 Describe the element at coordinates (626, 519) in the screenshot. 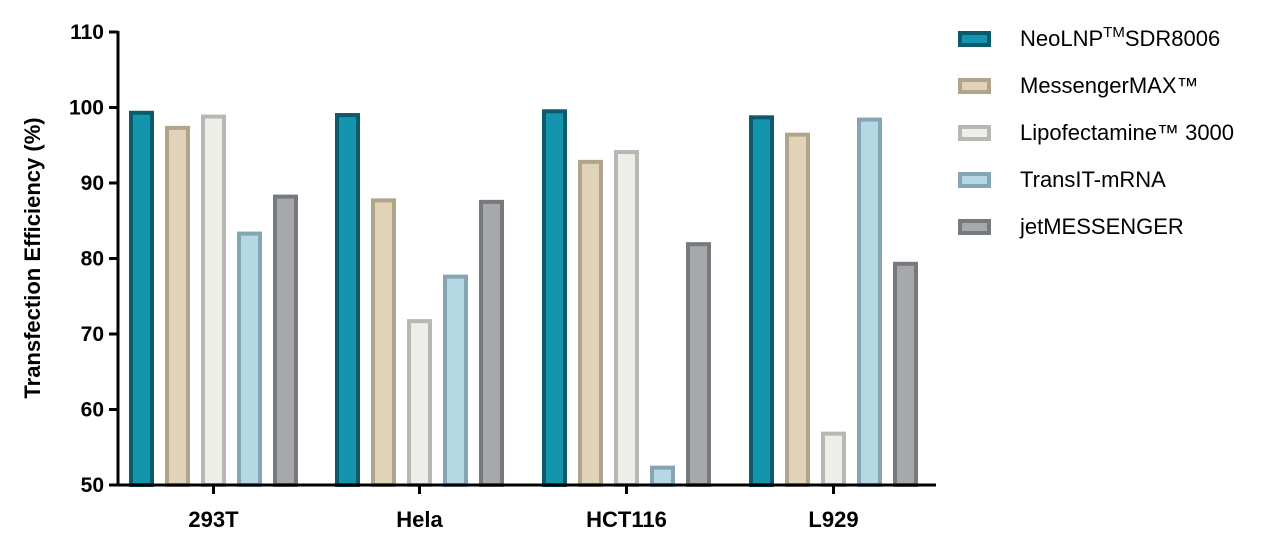

I see `x-tick-label-hct116: HCT116` at that location.